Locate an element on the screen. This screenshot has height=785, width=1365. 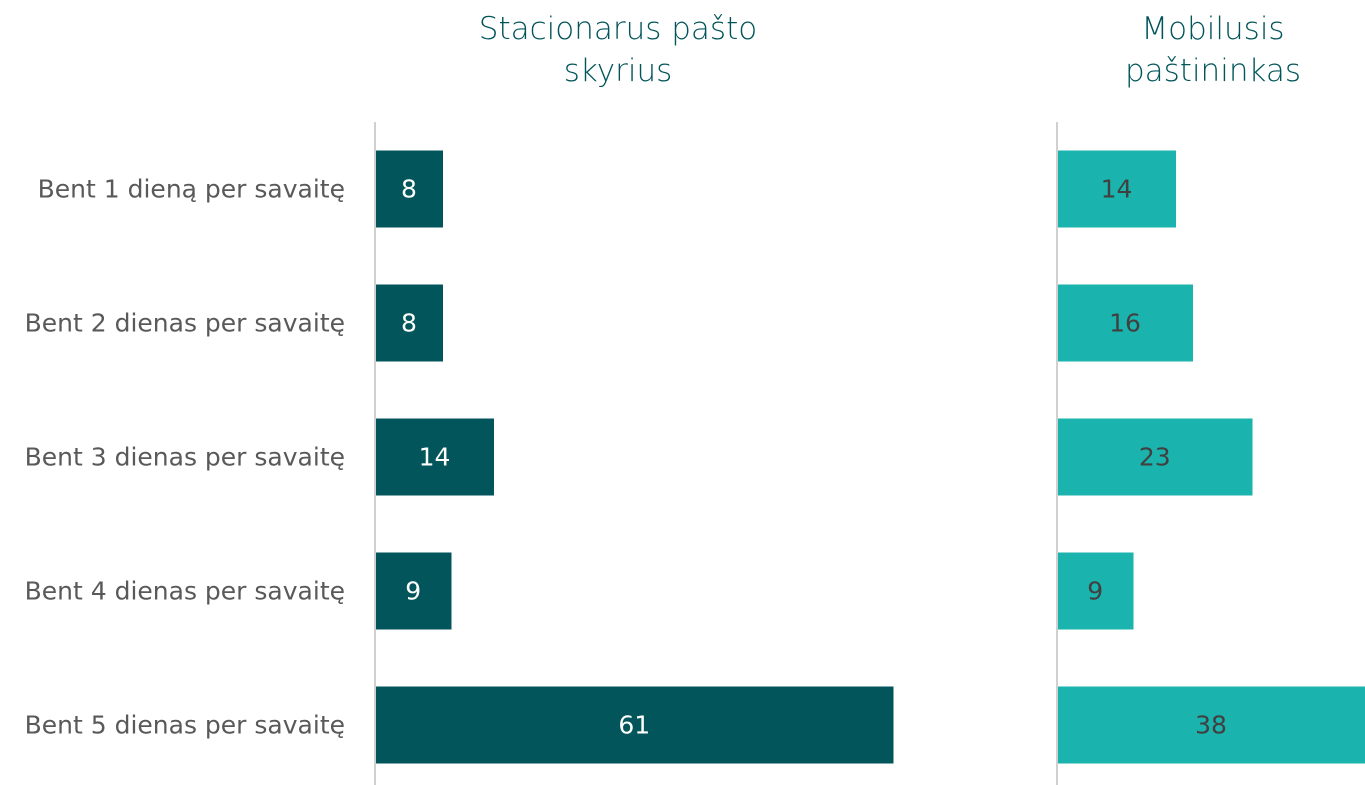
value-label: 23 is located at coordinates (1155, 457).